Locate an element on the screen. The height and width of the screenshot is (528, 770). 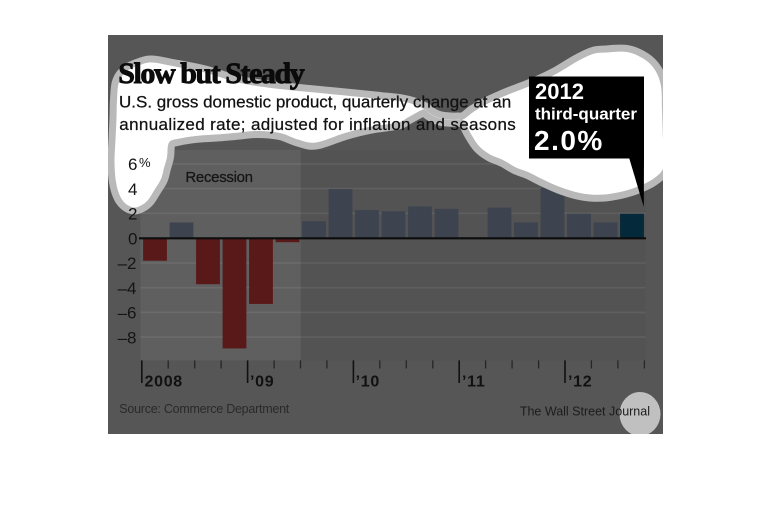
svg-text: 2012 is located at coordinates (559, 91).